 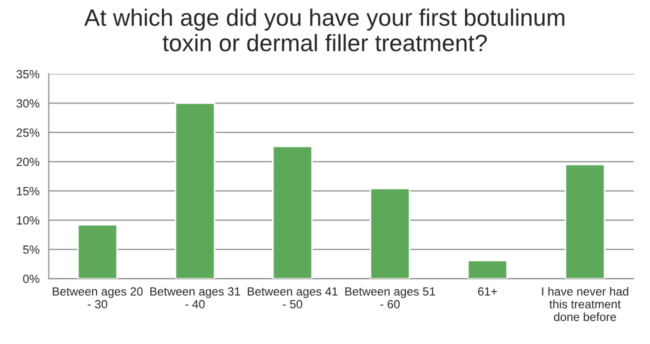 I want to click on x-tick-label: Between ages 51 - 60, so click(x=390, y=297).